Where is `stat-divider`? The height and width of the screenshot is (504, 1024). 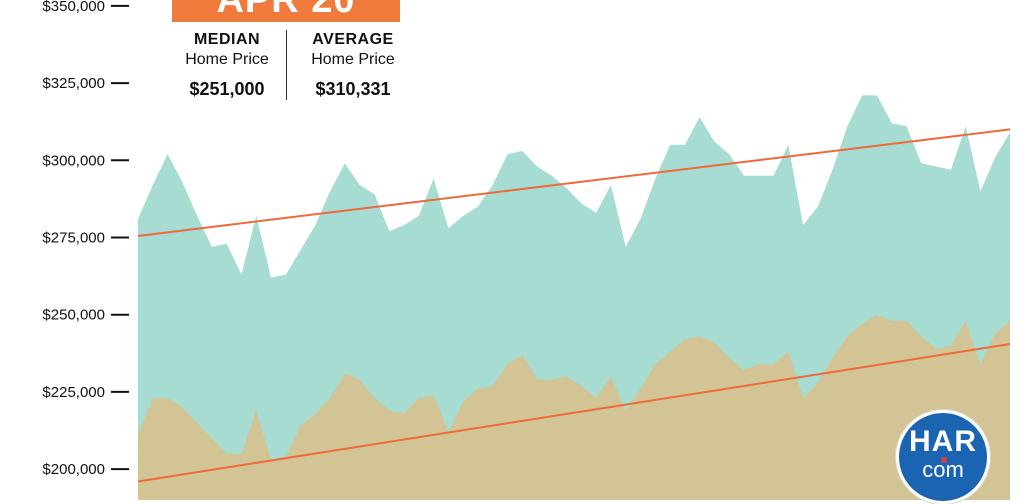
stat-divider is located at coordinates (286, 65).